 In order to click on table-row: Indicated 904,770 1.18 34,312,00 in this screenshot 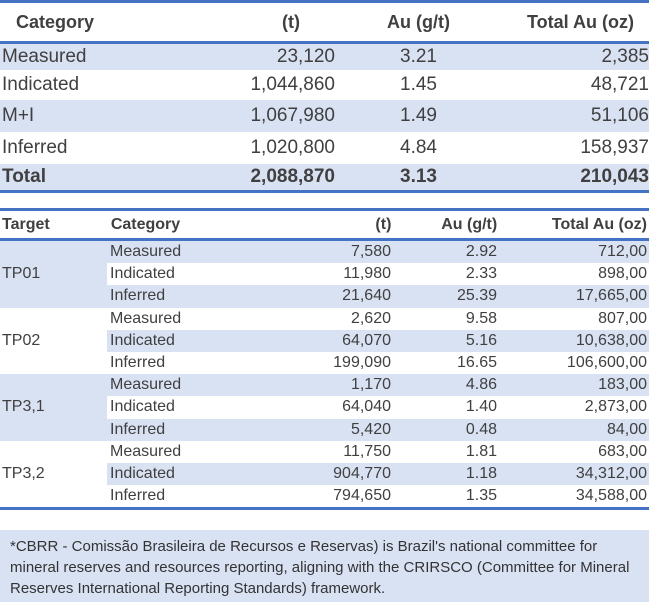, I will do `click(378, 474)`.